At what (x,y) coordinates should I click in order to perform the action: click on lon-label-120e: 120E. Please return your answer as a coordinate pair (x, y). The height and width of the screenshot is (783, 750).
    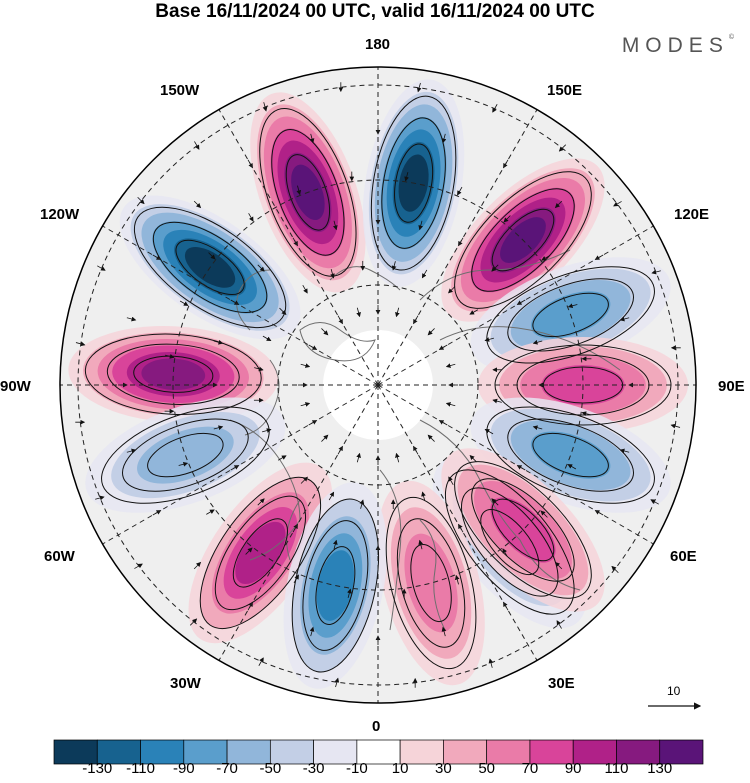
    Looking at the image, I should click on (692, 214).